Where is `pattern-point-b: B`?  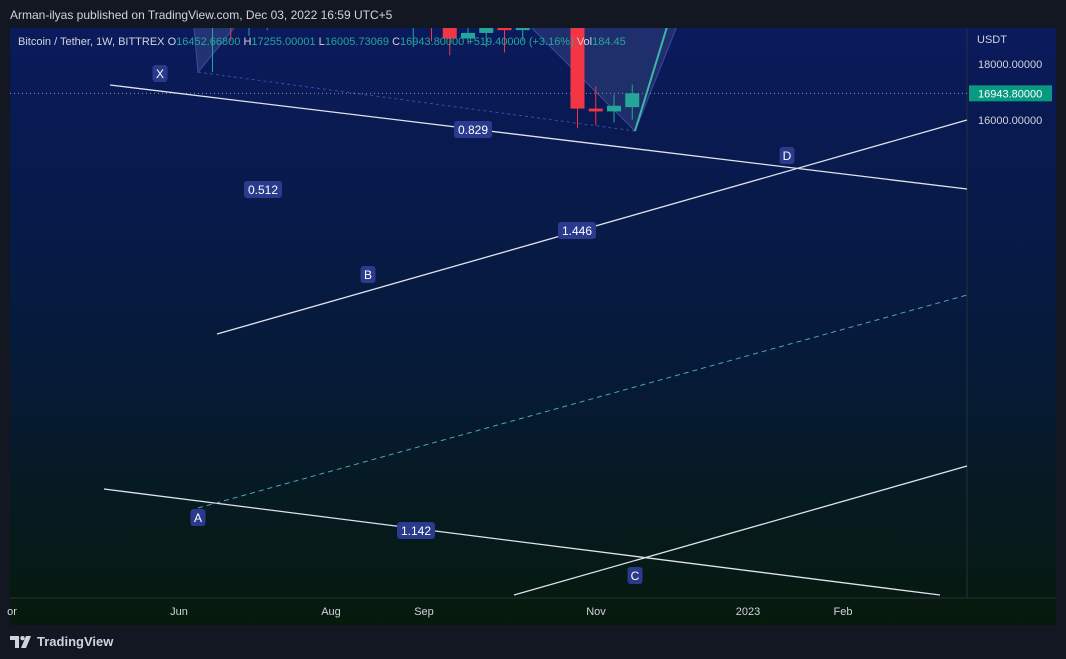 pattern-point-b: B is located at coordinates (368, 274).